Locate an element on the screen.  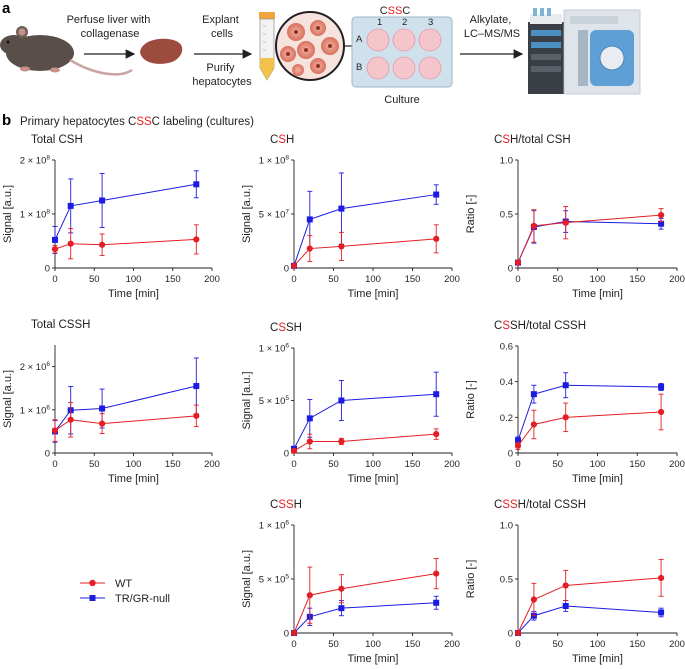
y-tick-label: 2 × 10⁸ is located at coordinates (35, 161).